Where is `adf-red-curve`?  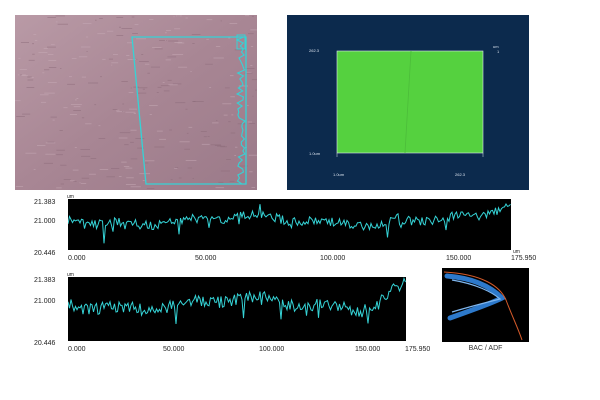
adf-red-curve is located at coordinates (483, 306).